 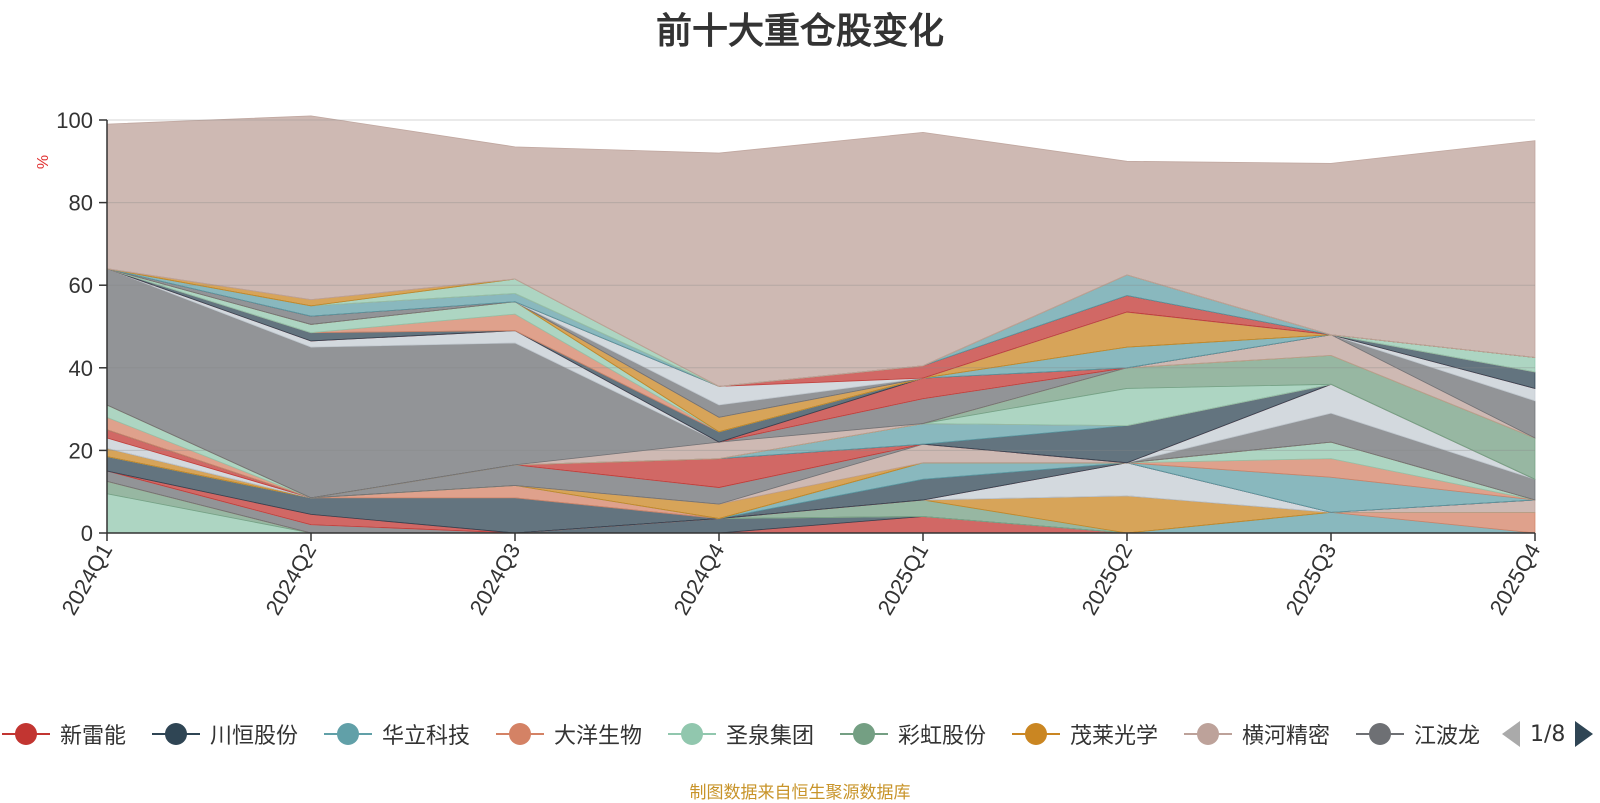 What do you see at coordinates (1511, 734) in the screenshot?
I see `prev-page-icon` at bounding box center [1511, 734].